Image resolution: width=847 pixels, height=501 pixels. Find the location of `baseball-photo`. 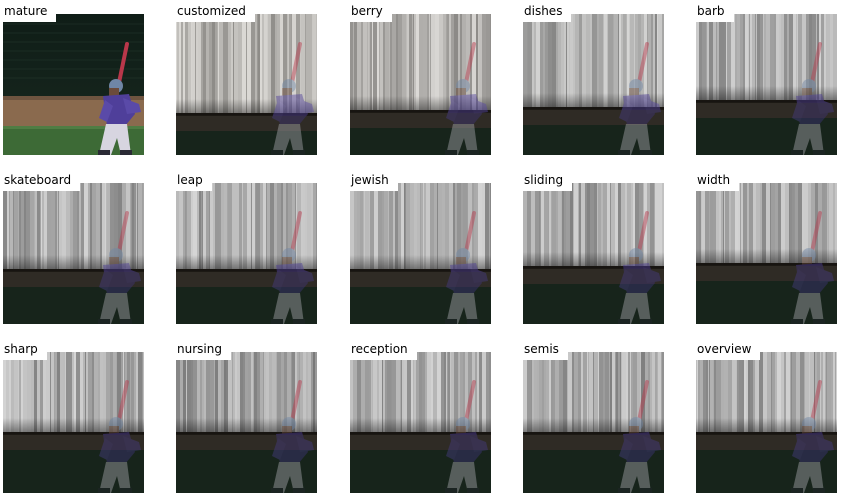

baseball-photo is located at coordinates (73, 84).